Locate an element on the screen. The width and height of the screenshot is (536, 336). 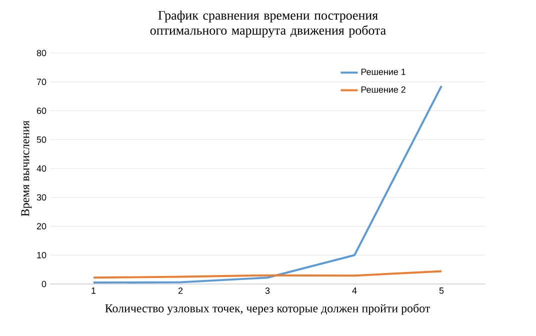
y-tick-label: 60 is located at coordinates (41, 111).